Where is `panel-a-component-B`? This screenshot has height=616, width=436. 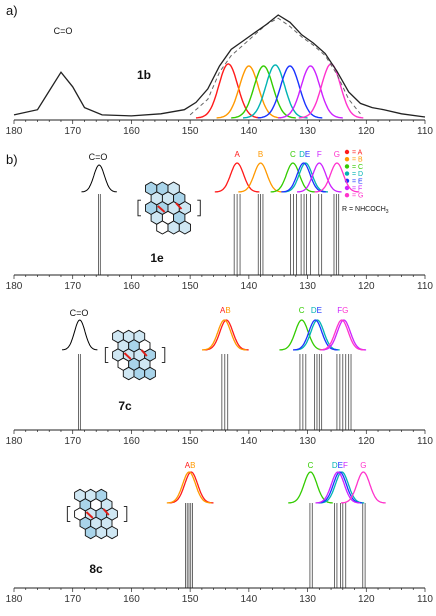 panel-a-component-B is located at coordinates (249, 92).